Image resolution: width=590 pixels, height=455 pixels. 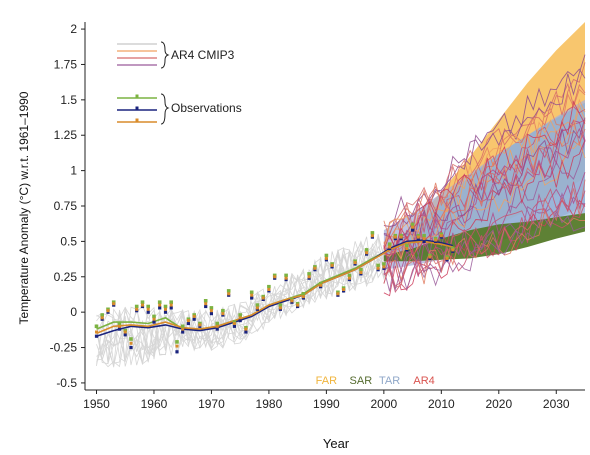 What do you see at coordinates (165, 55) in the screenshot?
I see `legend-brace-ar4` at bounding box center [165, 55].